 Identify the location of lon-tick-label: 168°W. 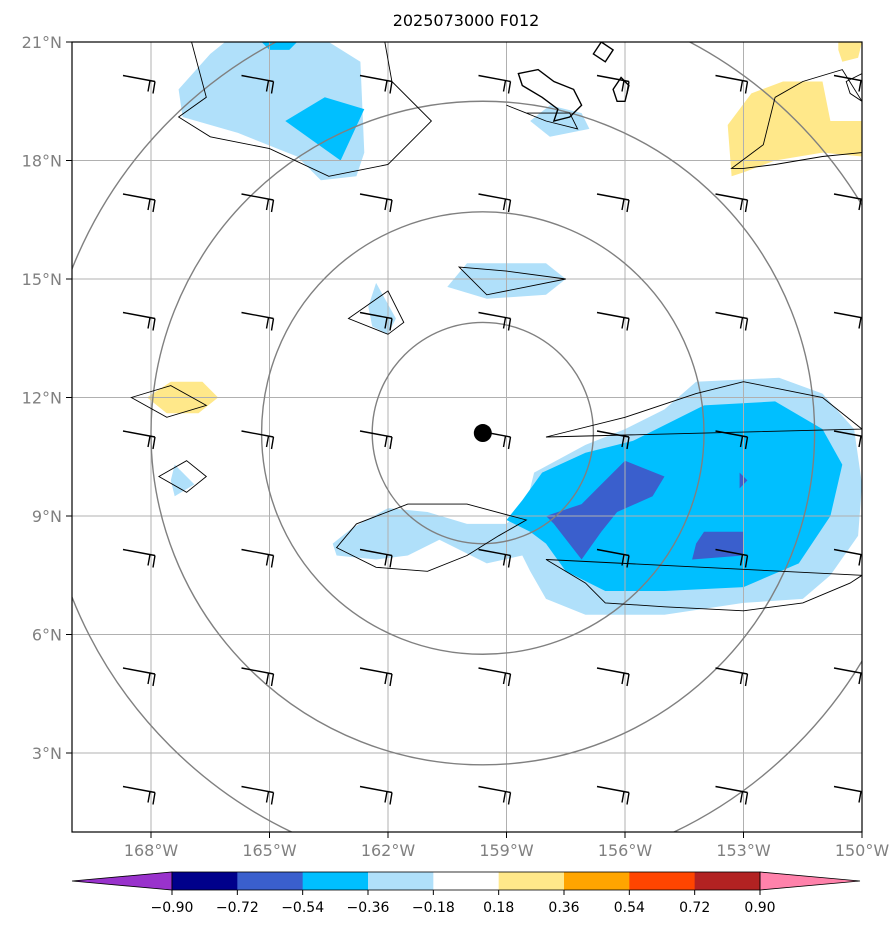
(151, 850).